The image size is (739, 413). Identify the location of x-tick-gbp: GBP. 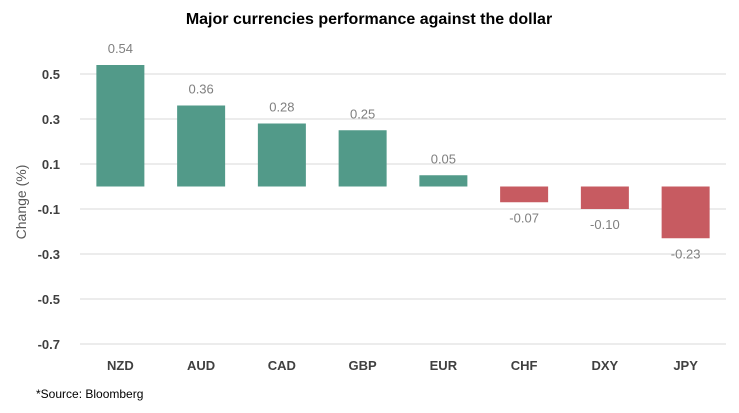
(363, 365).